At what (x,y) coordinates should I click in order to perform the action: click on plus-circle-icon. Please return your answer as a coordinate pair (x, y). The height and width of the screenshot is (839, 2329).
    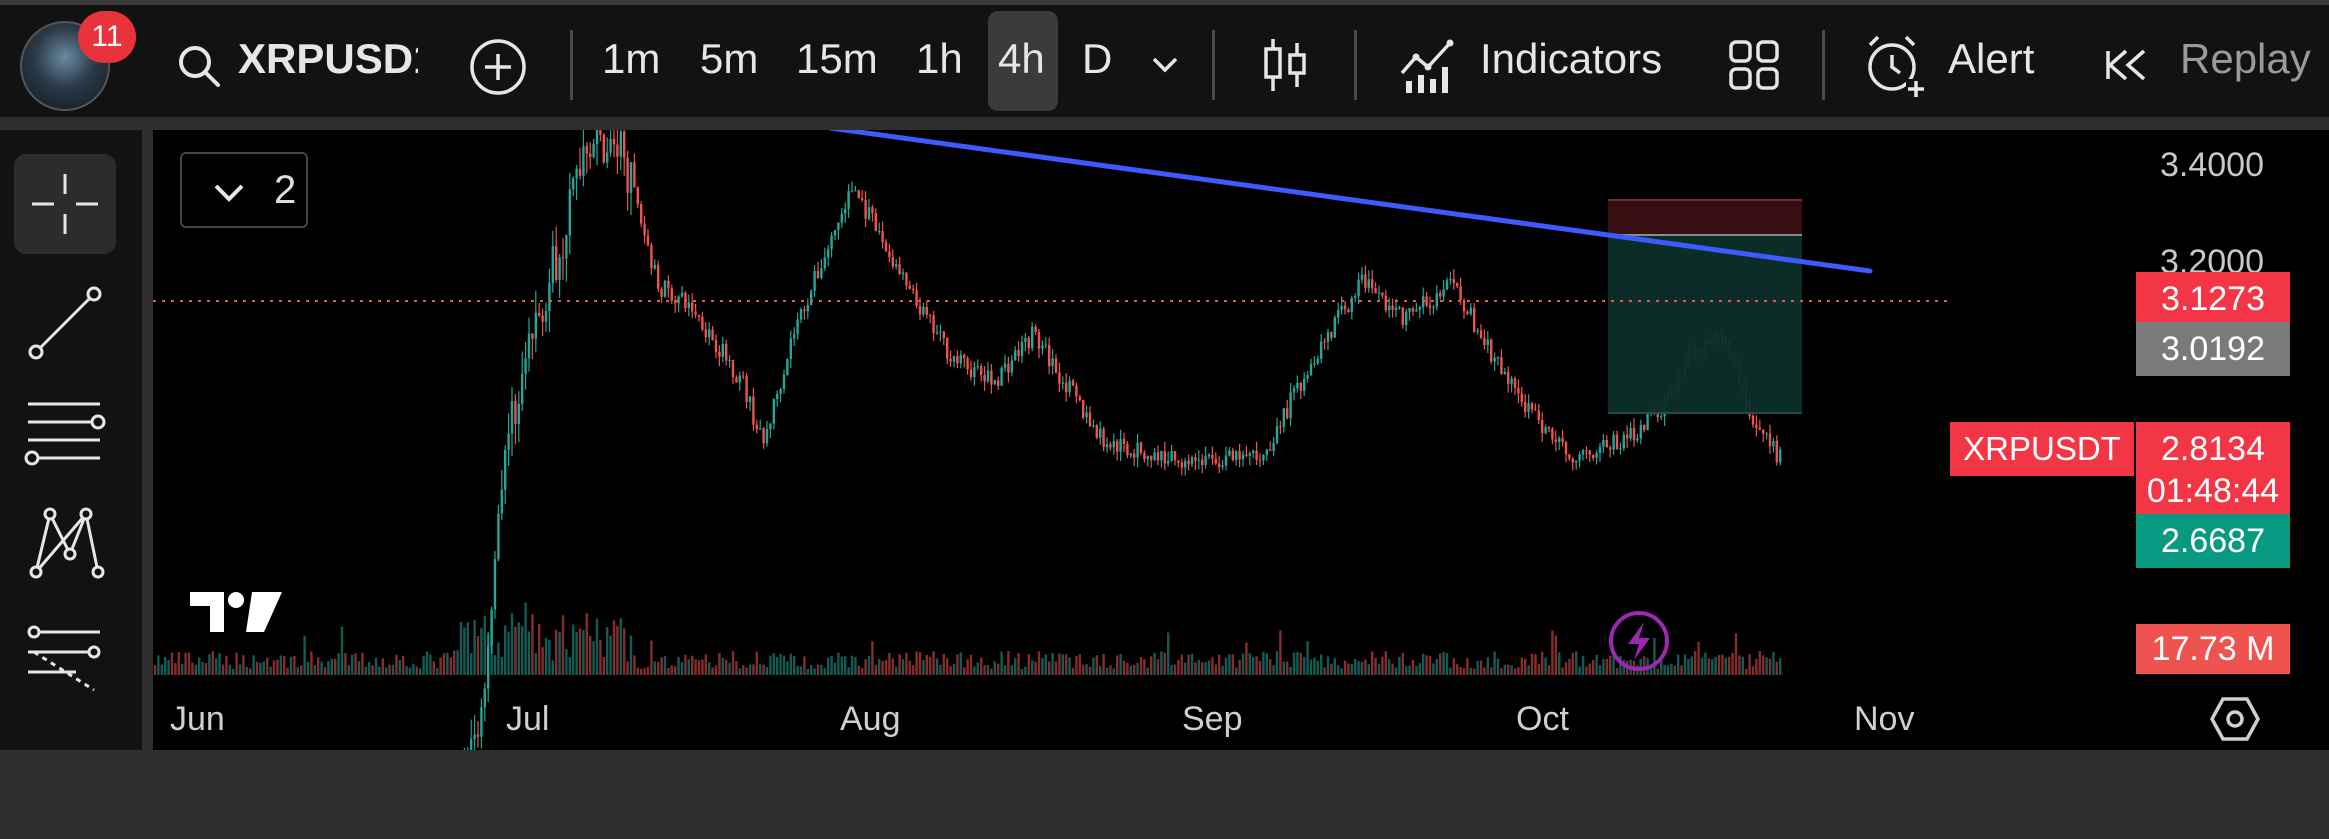
    Looking at the image, I should click on (498, 67).